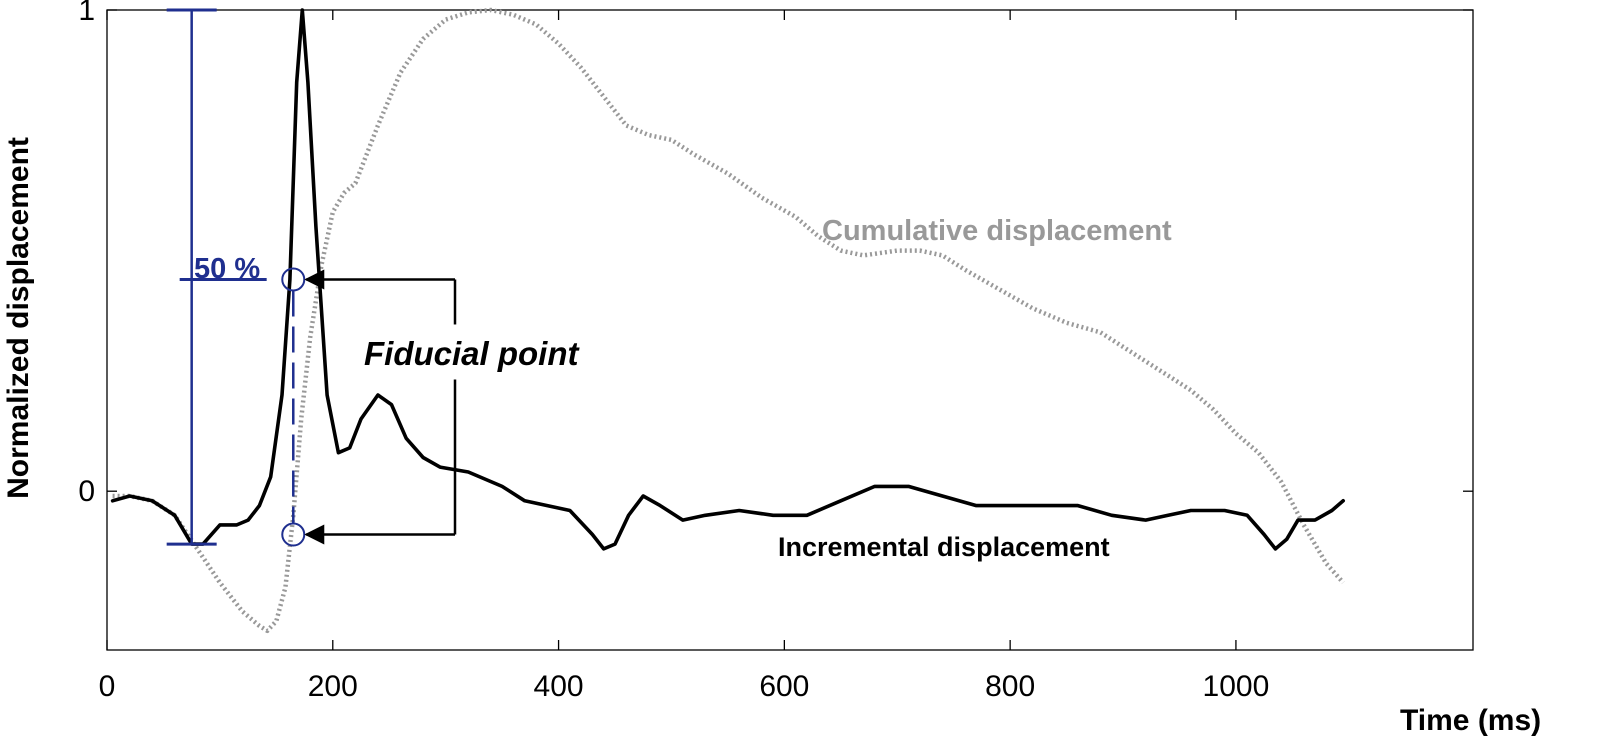  What do you see at coordinates (944, 547) in the screenshot?
I see `incremental-series-label: Incremental displacement` at bounding box center [944, 547].